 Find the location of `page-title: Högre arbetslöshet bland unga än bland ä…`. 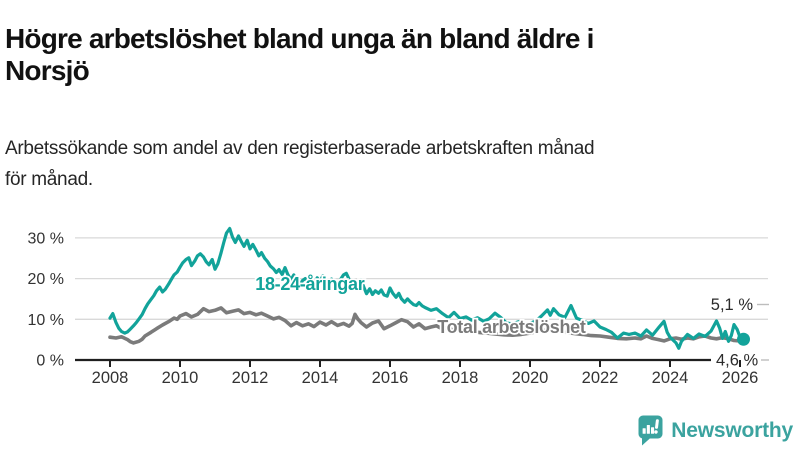

page-title: Högre arbetslöshet bland unga än bland ä… is located at coordinates (395, 55).